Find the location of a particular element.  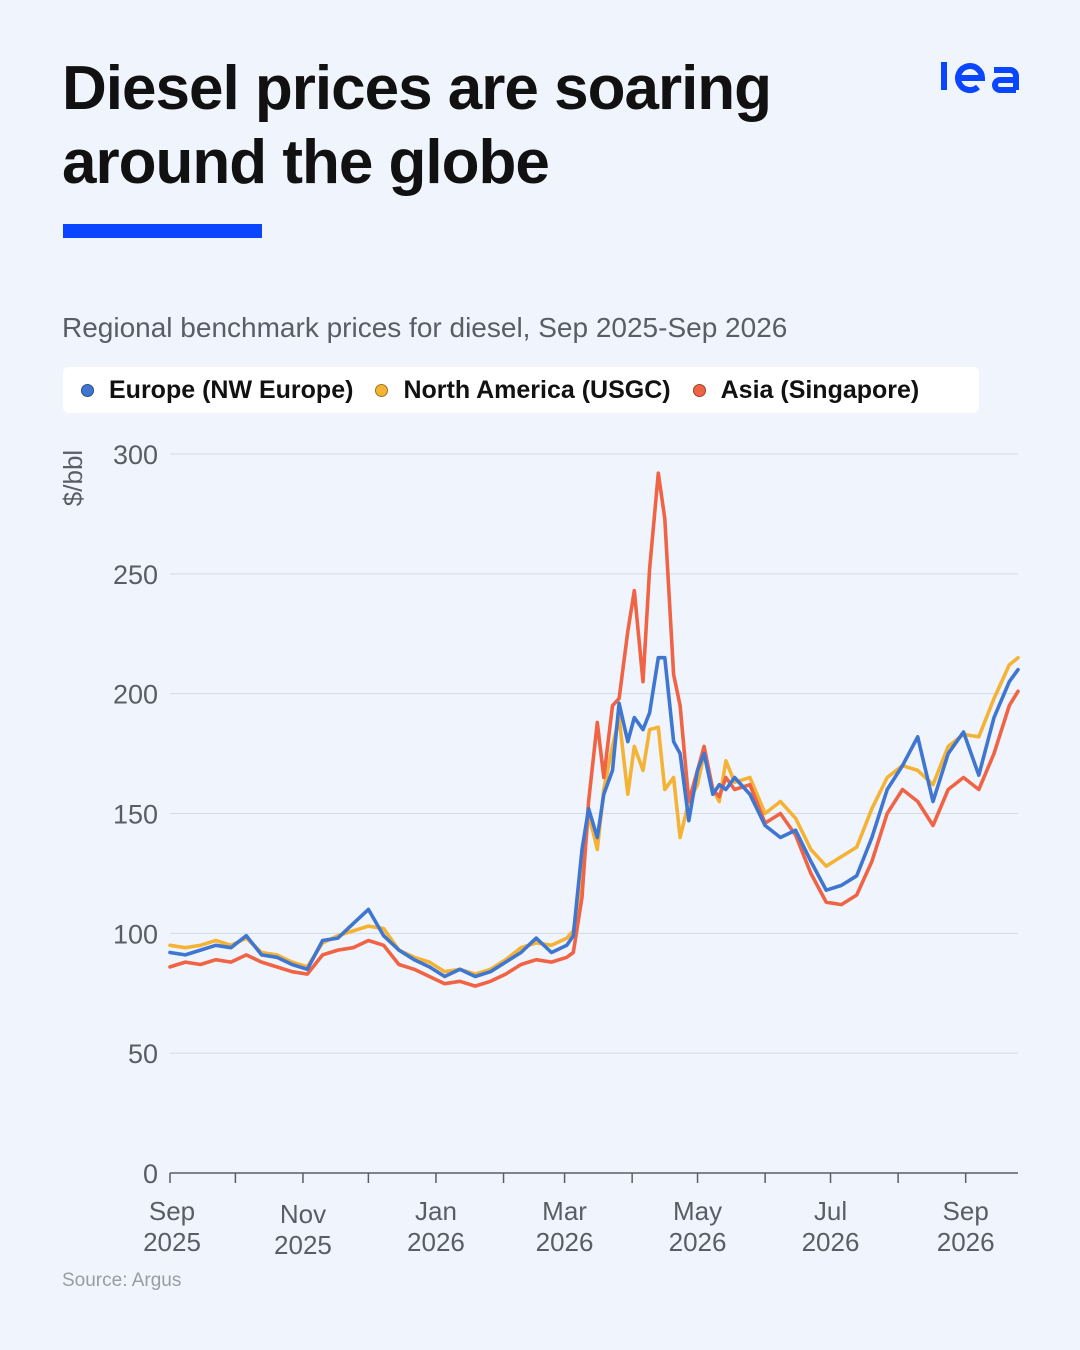

x-tick-year-2026-01-01: 2026 is located at coordinates (436, 1242).